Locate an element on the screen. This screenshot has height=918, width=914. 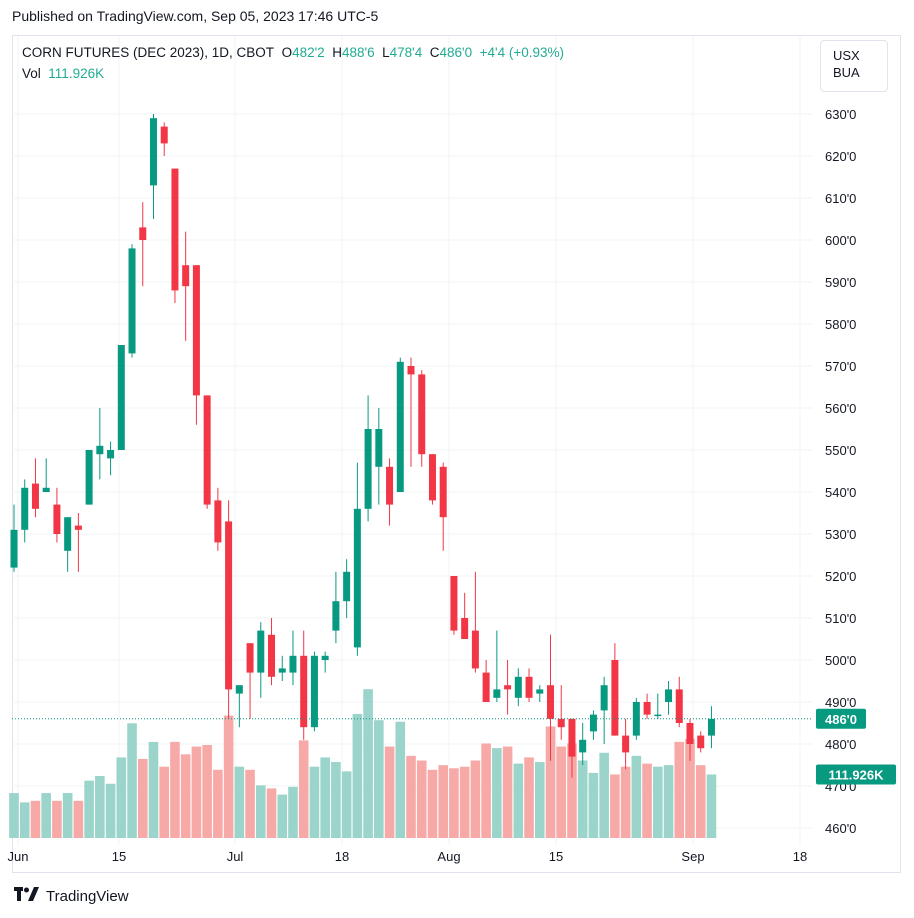
price-tick-label: 630'0 is located at coordinates (840, 114).